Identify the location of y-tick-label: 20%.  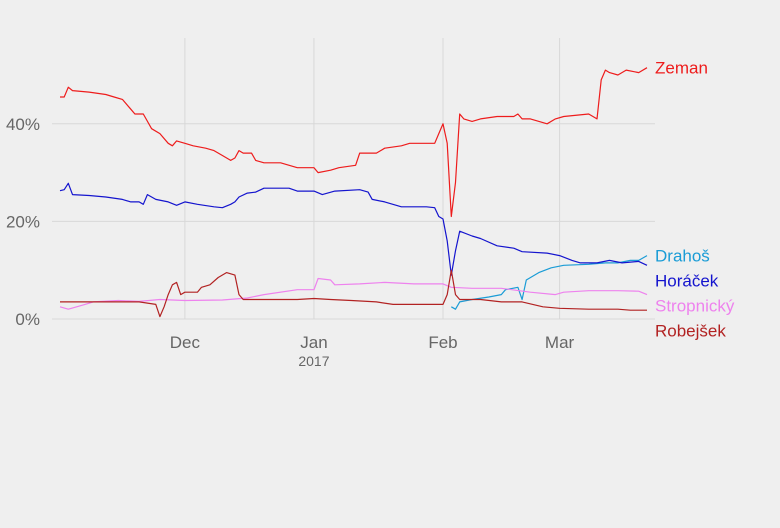
(23, 221).